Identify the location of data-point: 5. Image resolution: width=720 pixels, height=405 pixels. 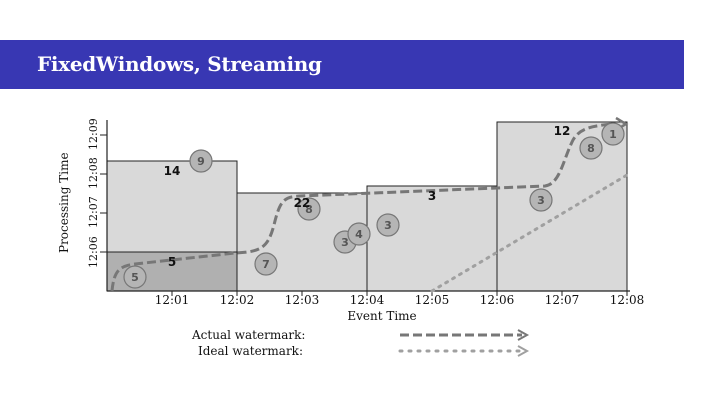
(135, 277).